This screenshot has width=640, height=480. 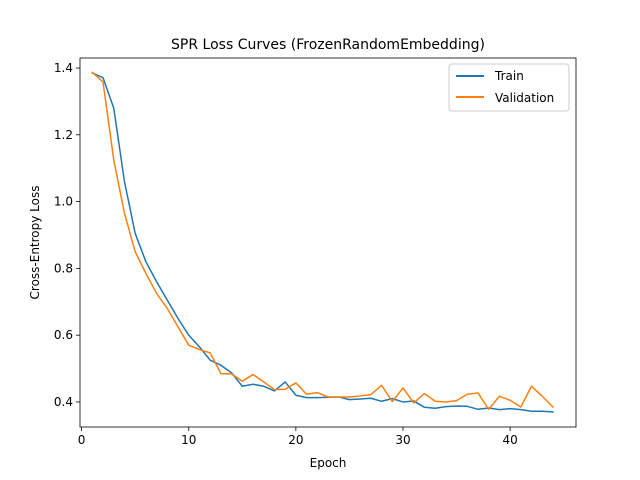 I want to click on chart-title: SPR Loss Curves (FrozenRandomEmbedding), so click(x=328, y=45).